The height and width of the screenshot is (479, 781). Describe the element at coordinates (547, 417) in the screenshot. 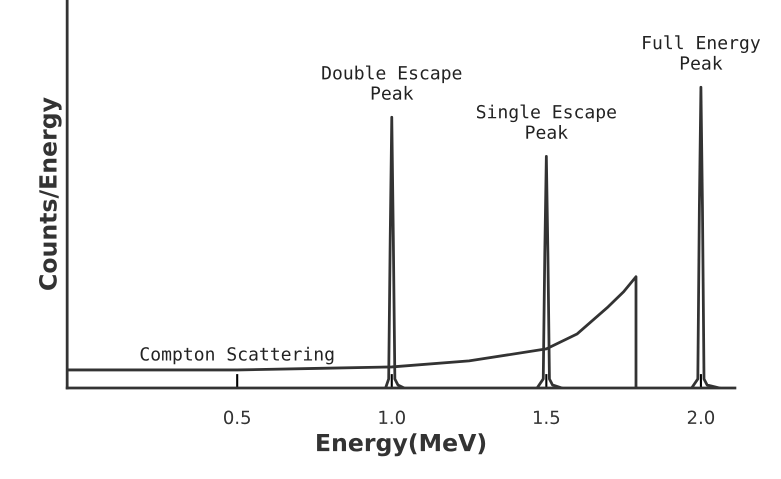

I see `x-tick-label: 1.5` at that location.